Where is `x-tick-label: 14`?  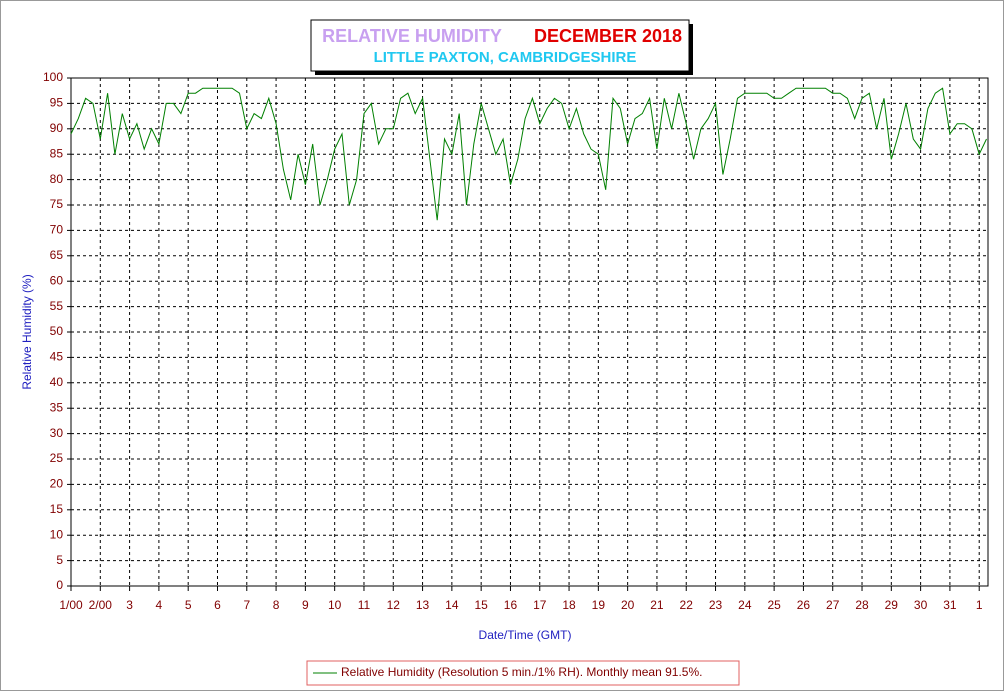
x-tick-label: 14 is located at coordinates (452, 605).